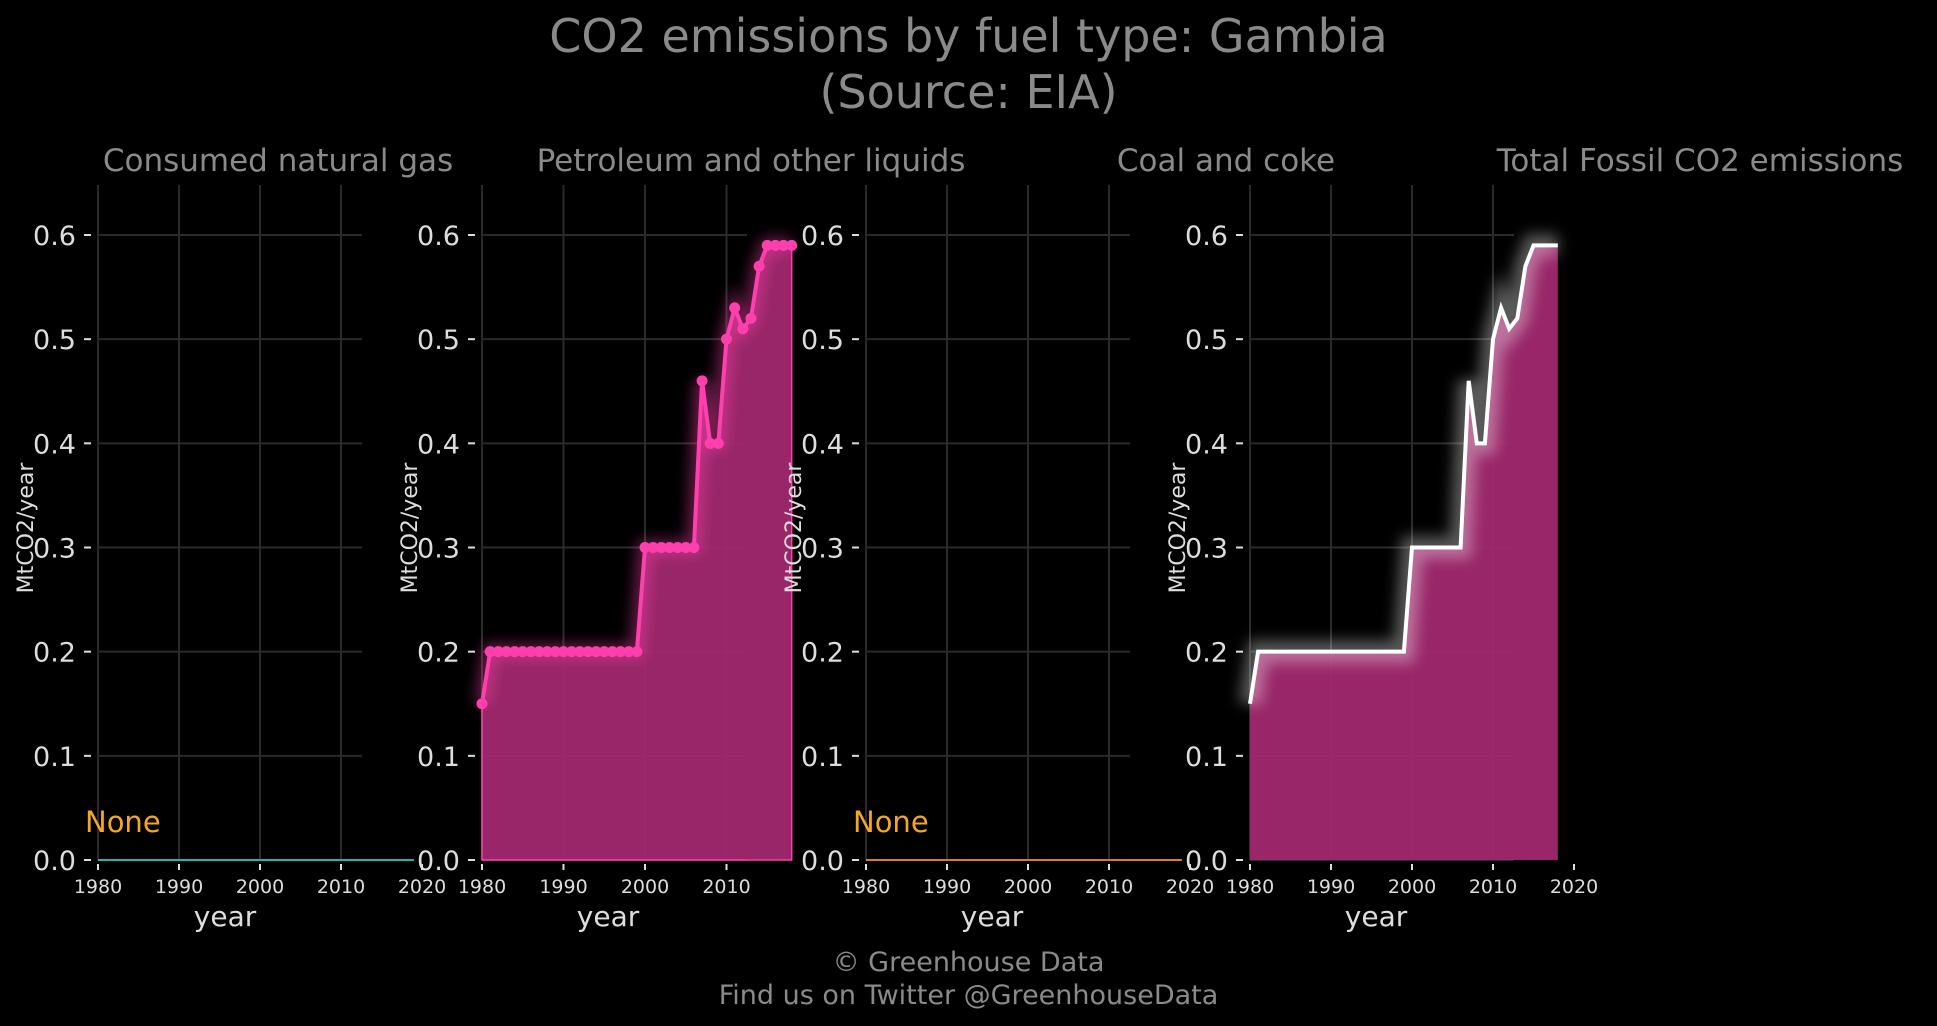 This screenshot has height=1026, width=1937. I want to click on series-line, so click(1403, 474).